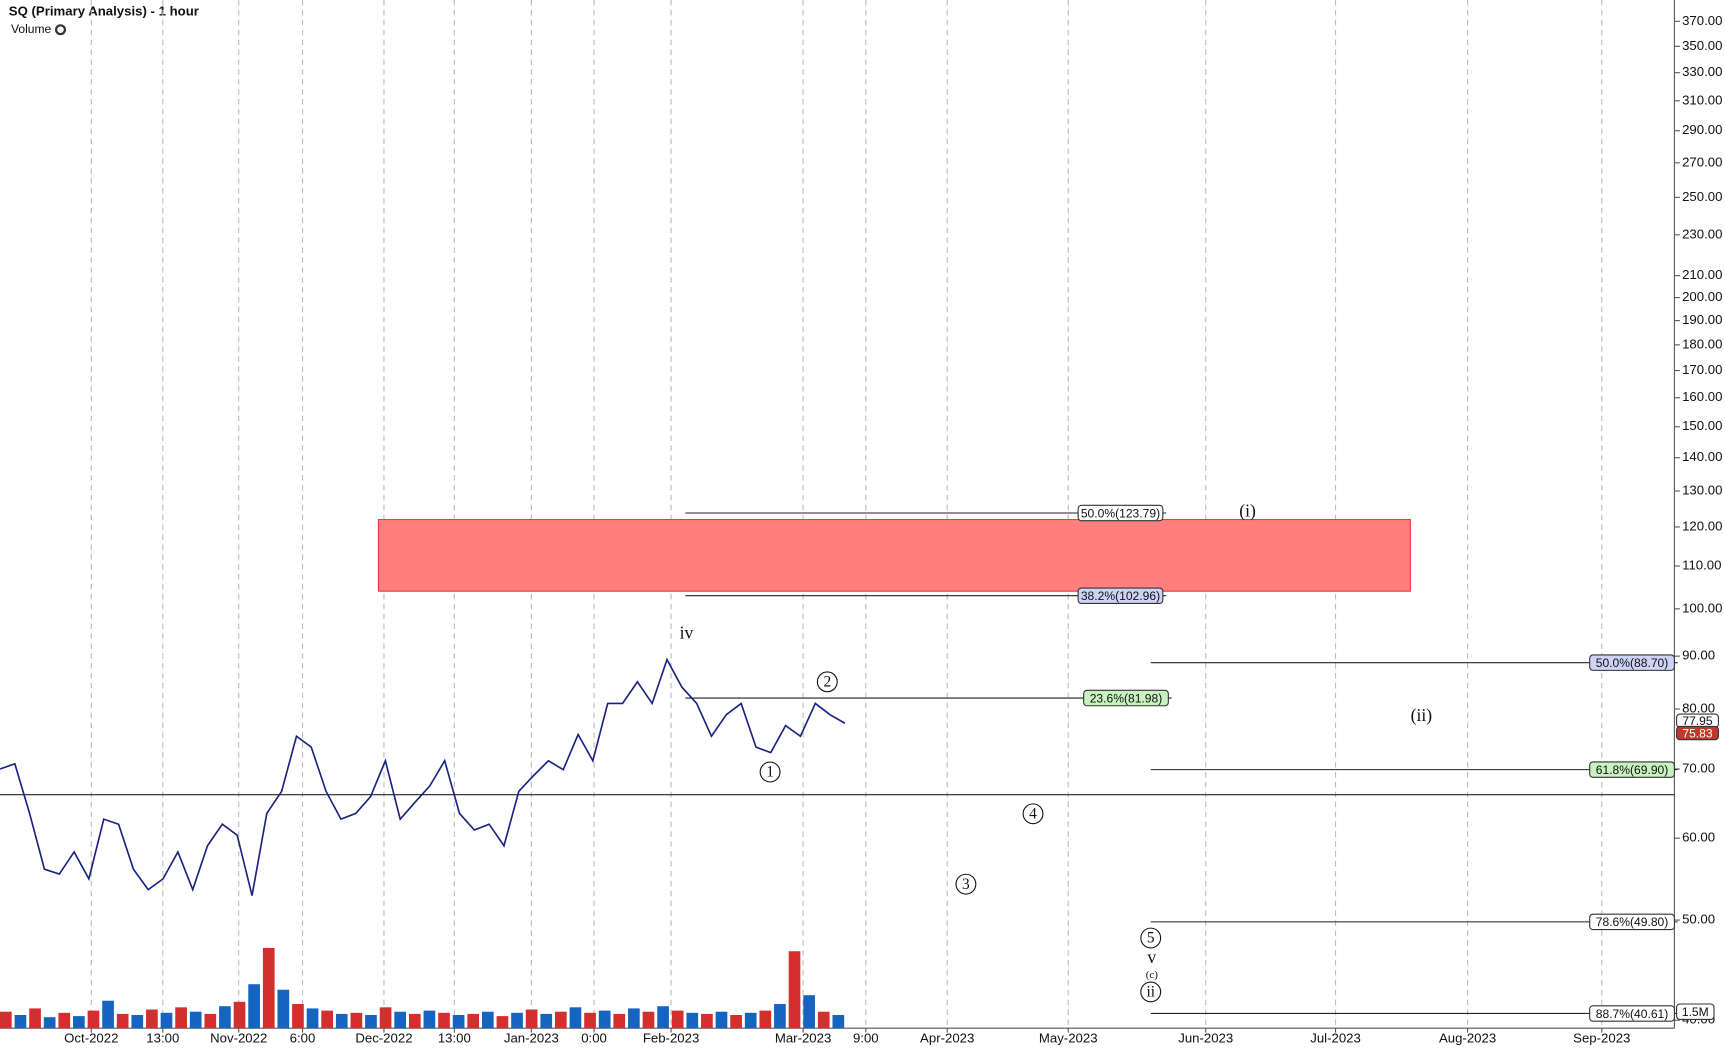  Describe the element at coordinates (1152, 975) in the screenshot. I see `wave-label: (c)` at that location.